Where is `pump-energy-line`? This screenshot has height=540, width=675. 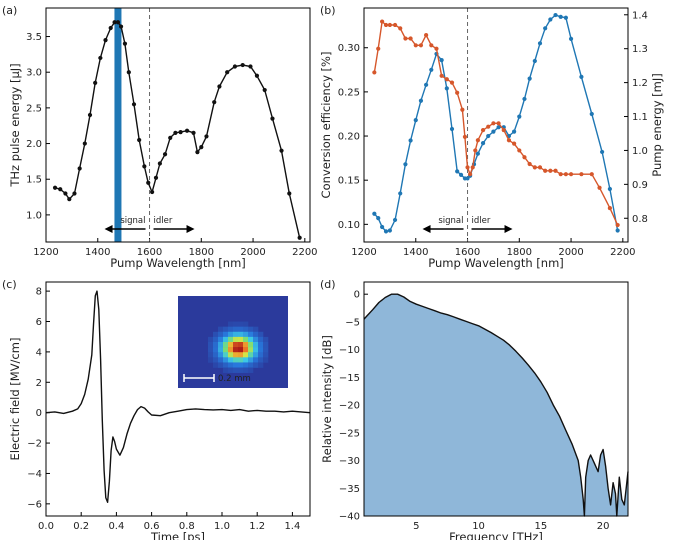 pump-energy-line is located at coordinates (496, 123).